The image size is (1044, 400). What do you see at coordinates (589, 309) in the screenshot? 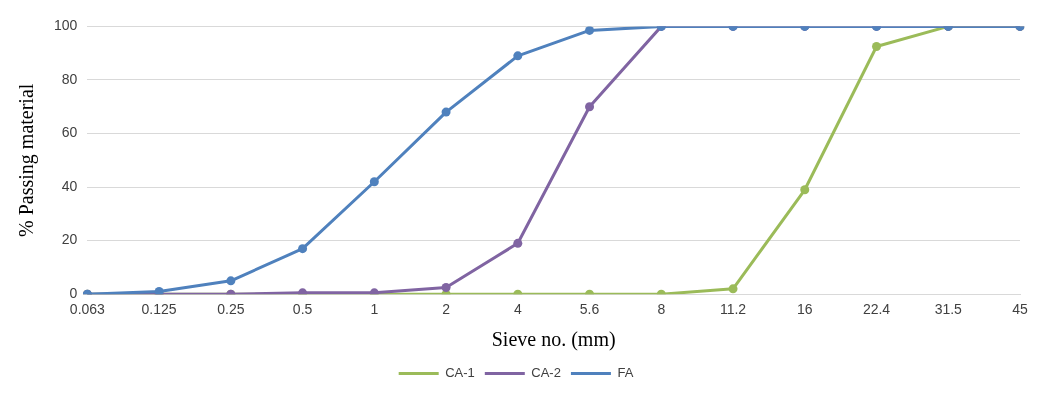
I see `x-tick-label: 5.6` at bounding box center [589, 309].